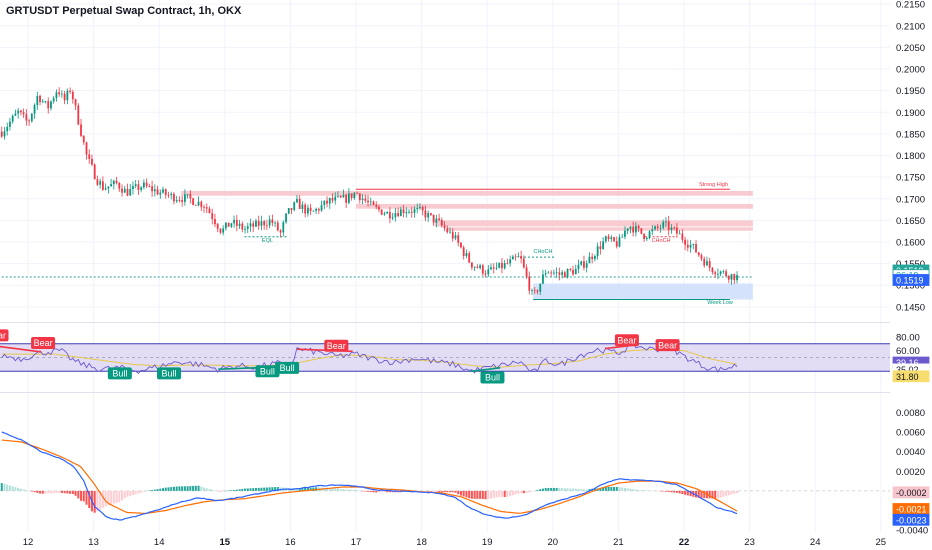 The width and height of the screenshot is (932, 550). I want to click on bear-label-text: Bear, so click(336, 346).